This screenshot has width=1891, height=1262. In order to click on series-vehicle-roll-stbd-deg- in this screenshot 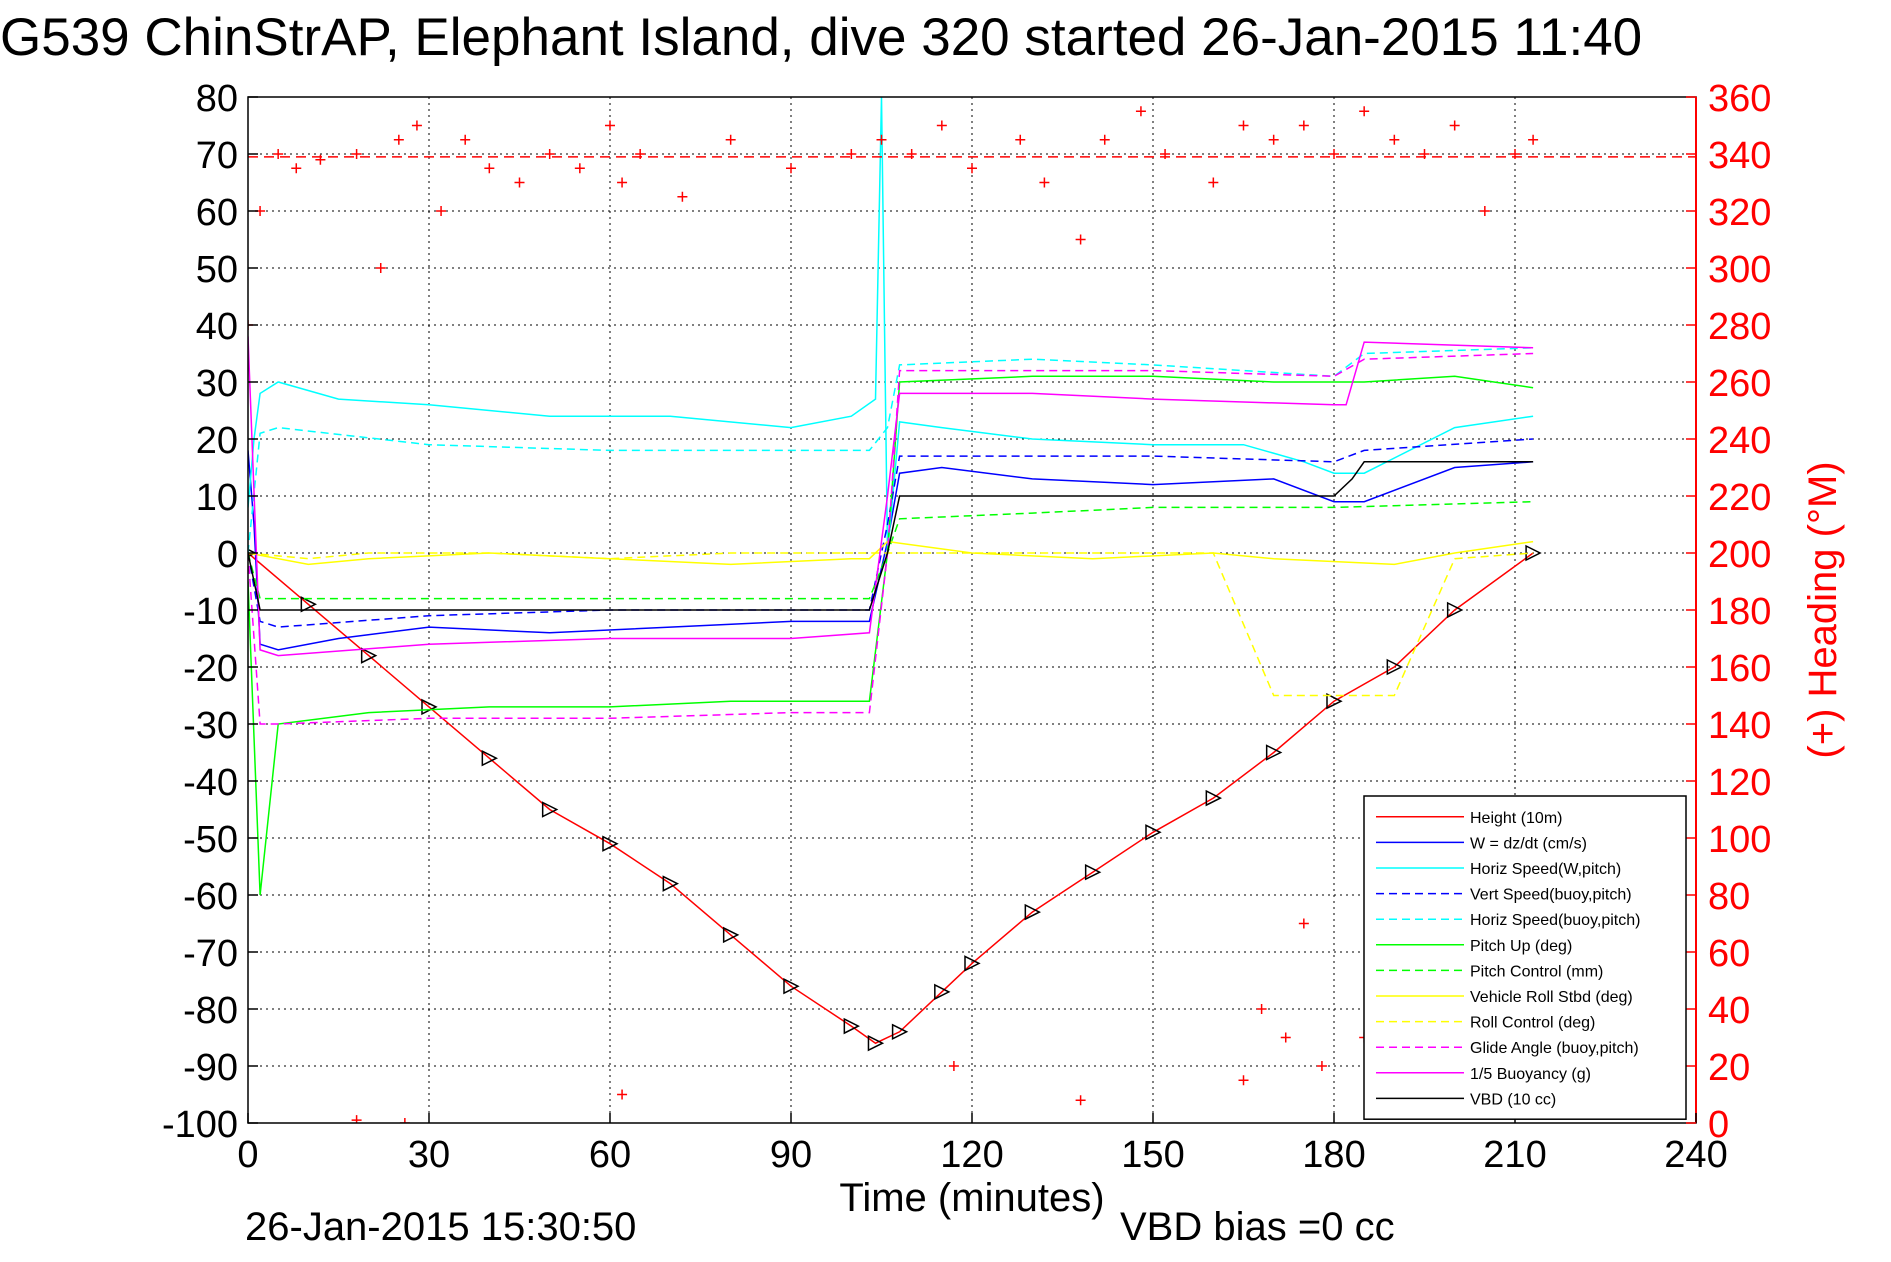, I will do `click(891, 553)`.